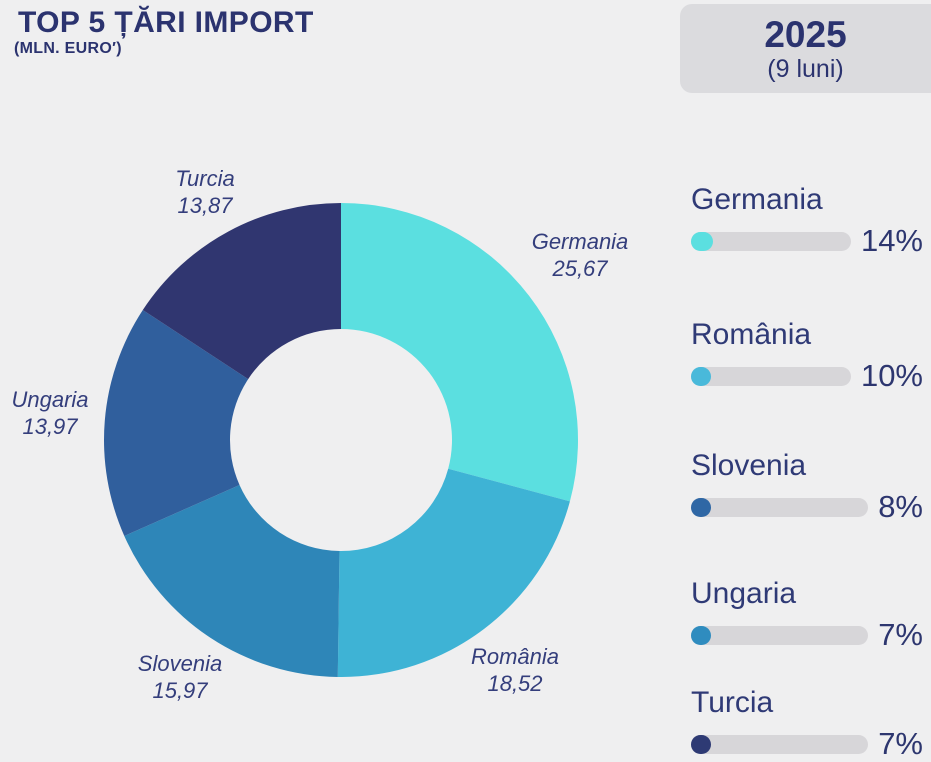 The image size is (931, 762). What do you see at coordinates (50, 426) in the screenshot?
I see `donut-slice-label-value: 13,97` at bounding box center [50, 426].